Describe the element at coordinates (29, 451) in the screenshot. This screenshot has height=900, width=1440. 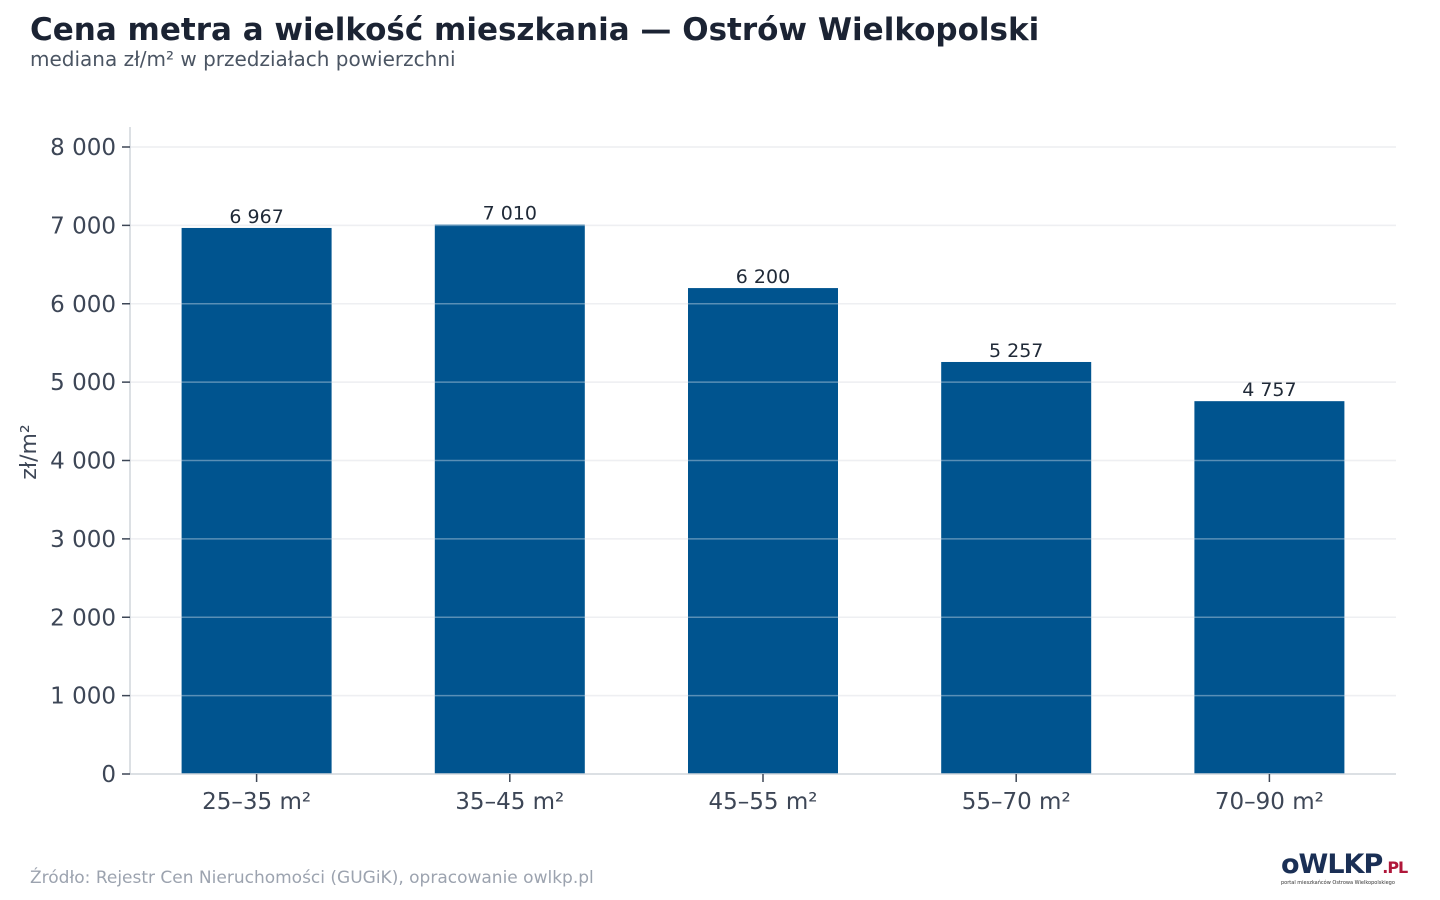
I see `y-axis-title: zł/m²` at that location.